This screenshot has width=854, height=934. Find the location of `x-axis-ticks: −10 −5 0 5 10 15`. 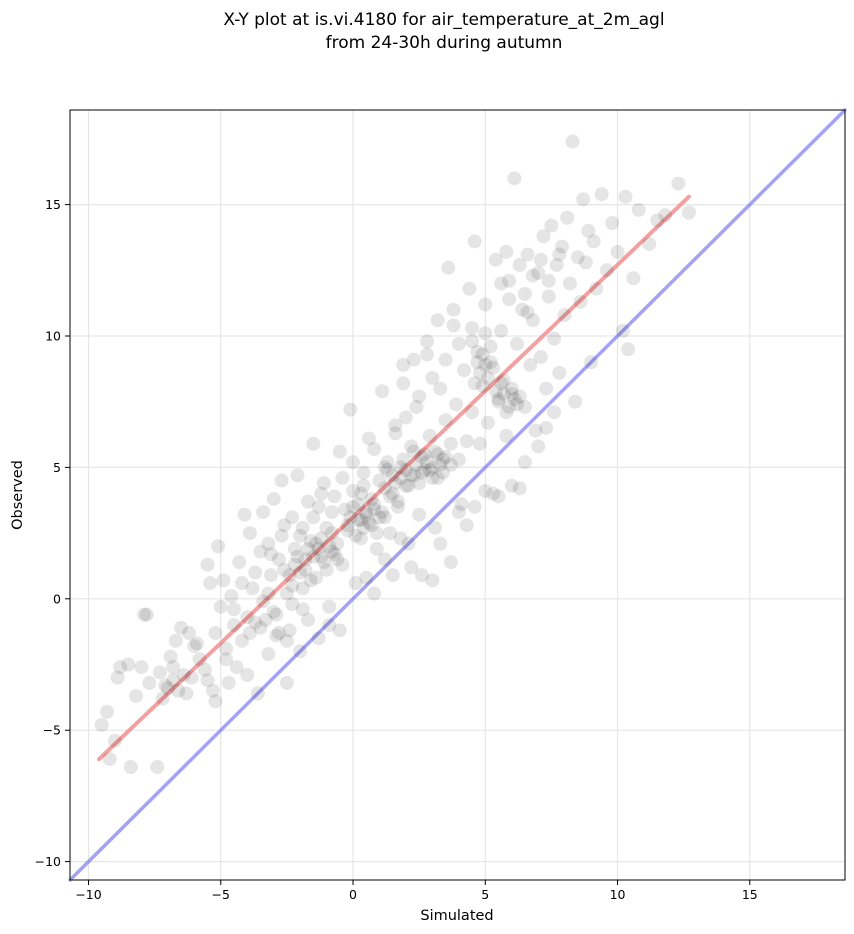

x-axis-ticks: −10 −5 0 5 10 15 is located at coordinates (416, 891).